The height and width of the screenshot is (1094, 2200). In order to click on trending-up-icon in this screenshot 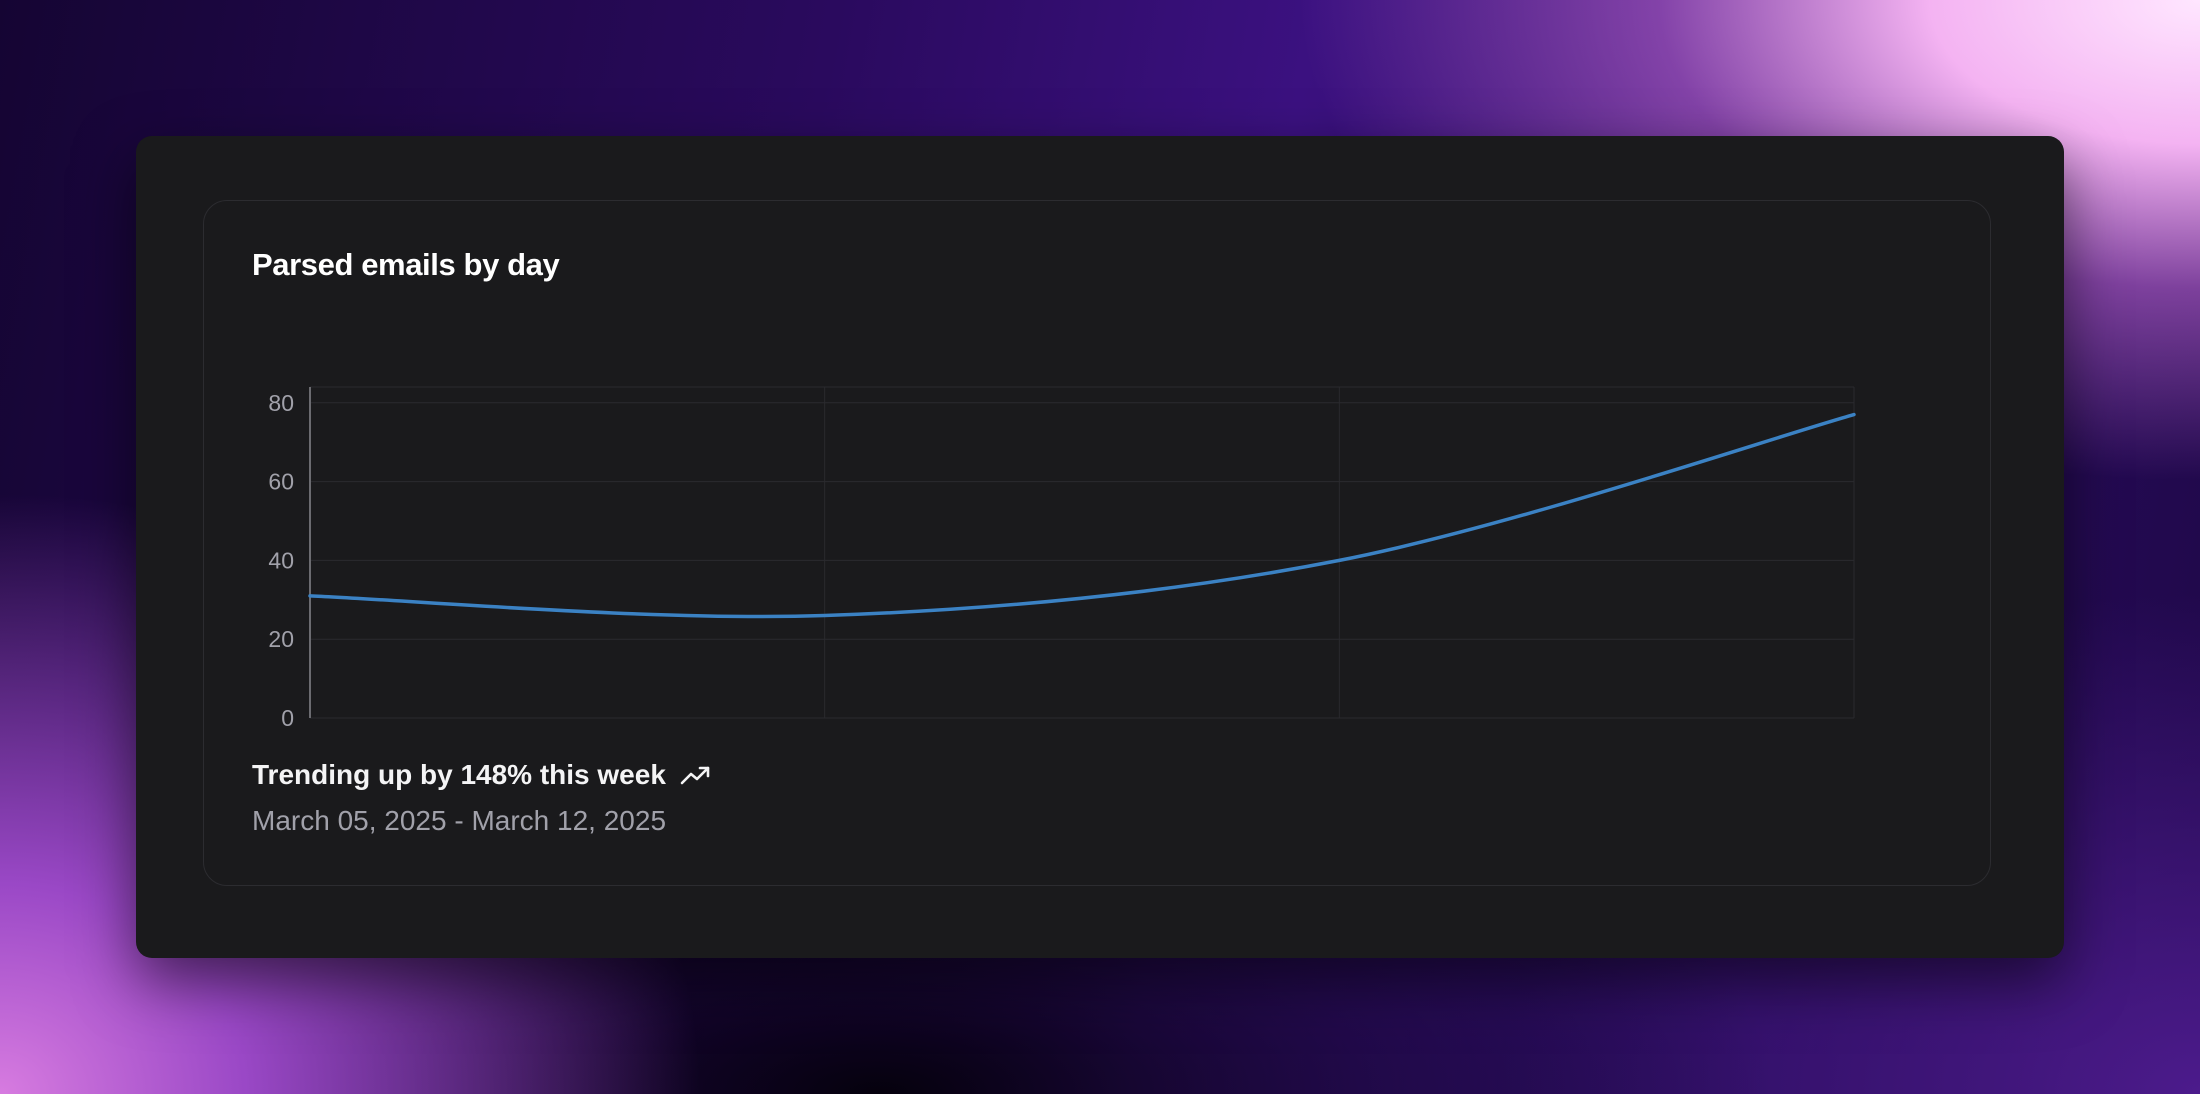, I will do `click(695, 775)`.